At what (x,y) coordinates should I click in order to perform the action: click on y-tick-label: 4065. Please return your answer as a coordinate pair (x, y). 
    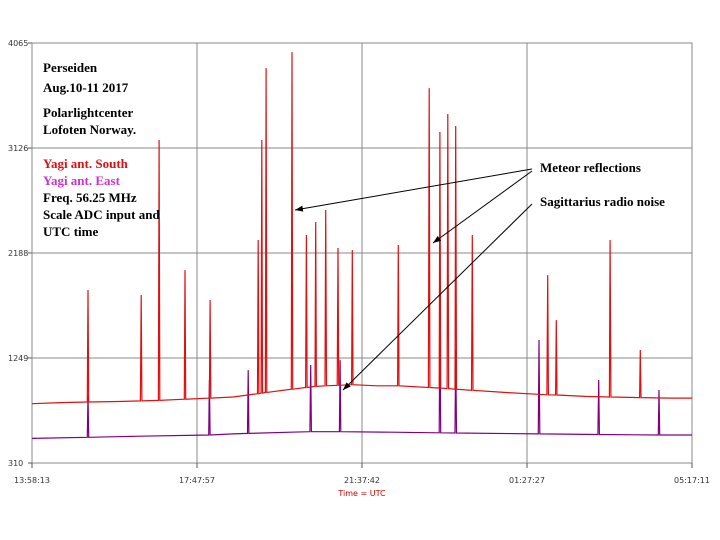
    Looking at the image, I should click on (18, 43).